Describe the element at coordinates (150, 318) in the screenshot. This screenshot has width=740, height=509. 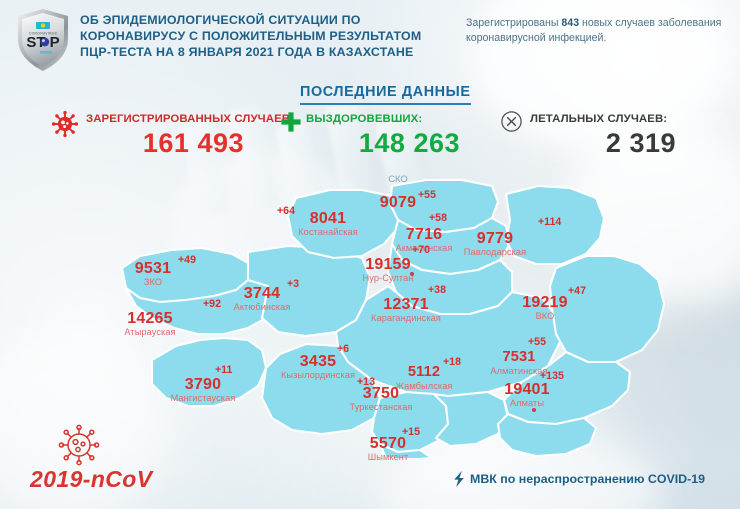
I see `map-value-atyrau: 14265` at that location.